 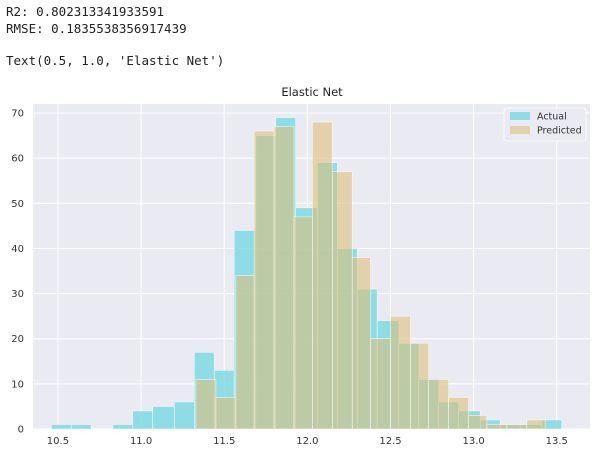 I want to click on x-tick-label: 13.0, so click(x=473, y=441).